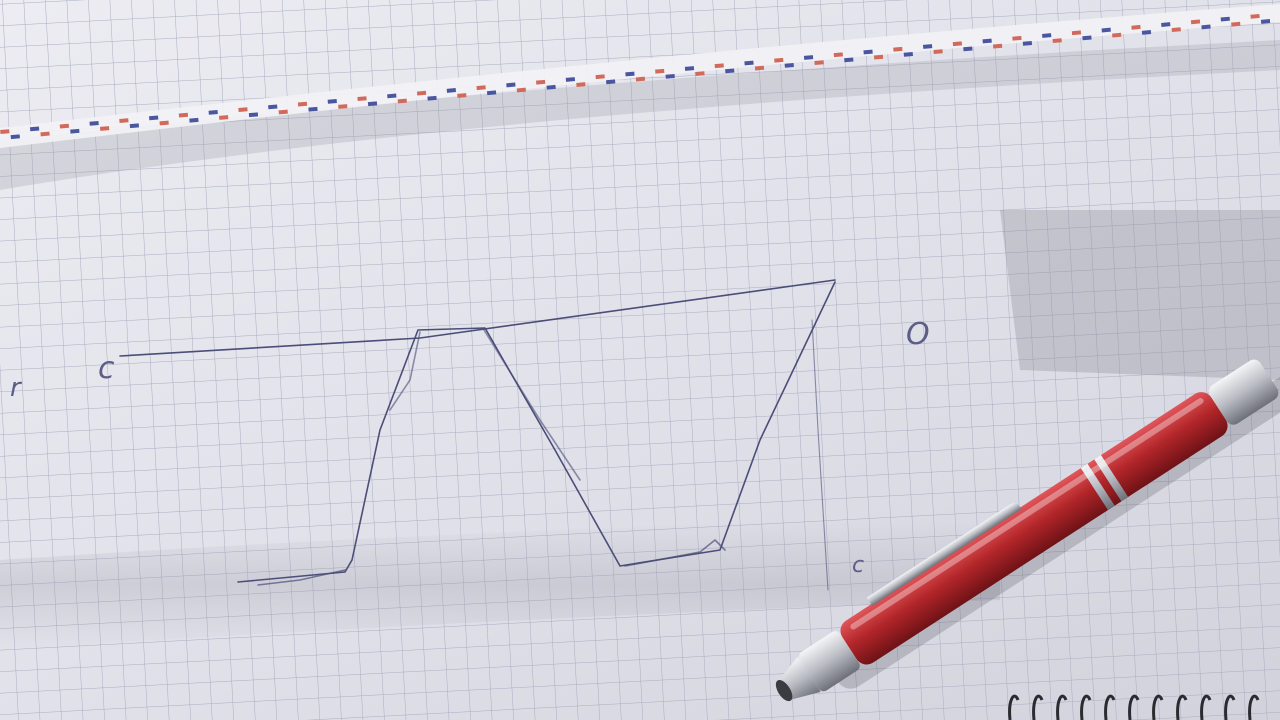 This screenshot has height=720, width=1280. What do you see at coordinates (1097, 487) in the screenshot?
I see `pen-ring` at bounding box center [1097, 487].